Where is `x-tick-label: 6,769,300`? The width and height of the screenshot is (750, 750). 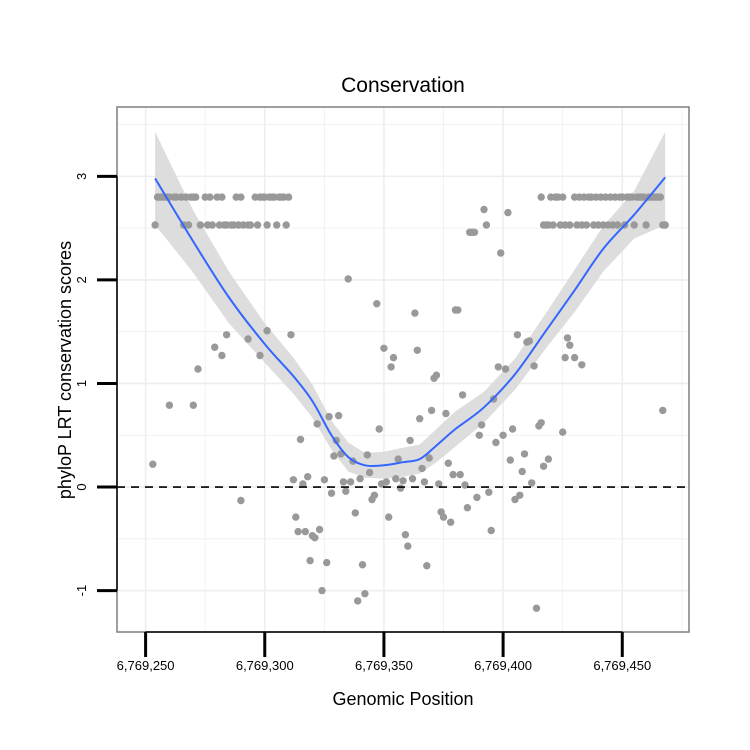 x-tick-label: 6,769,300 is located at coordinates (265, 665).